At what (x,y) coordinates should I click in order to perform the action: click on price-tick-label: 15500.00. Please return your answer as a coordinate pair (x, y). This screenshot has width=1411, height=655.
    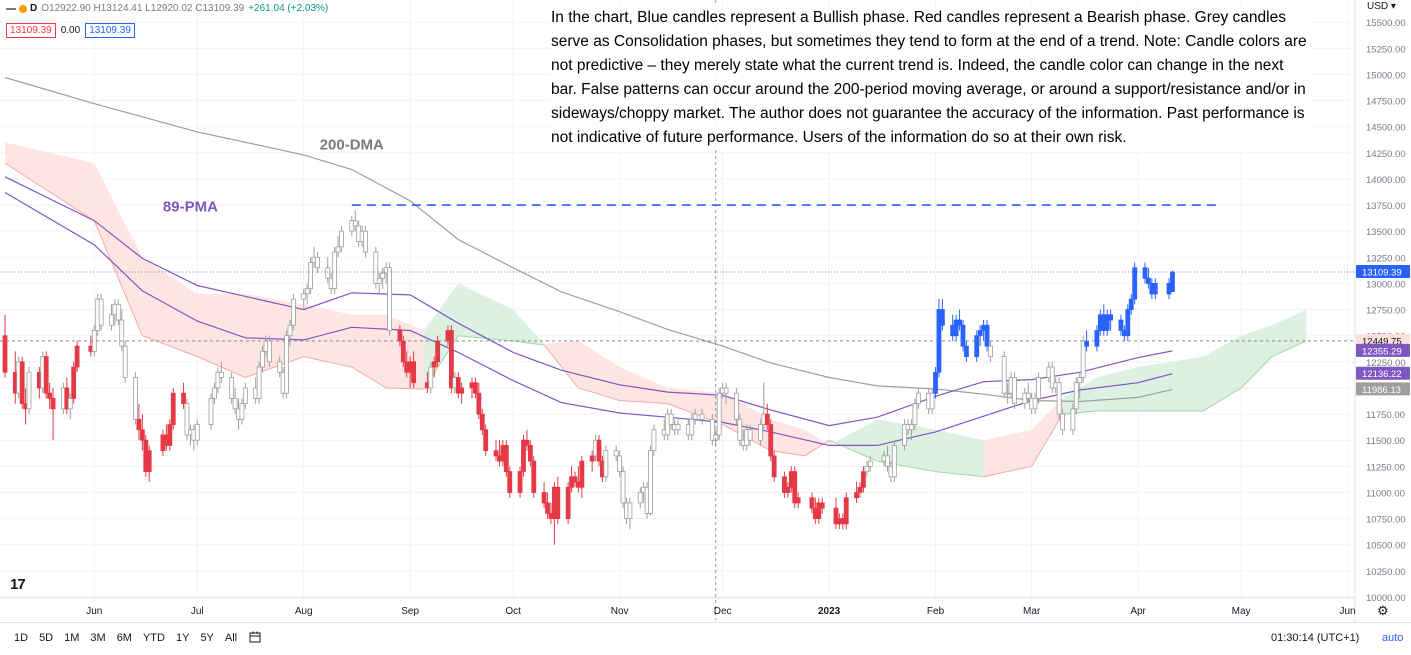
    Looking at the image, I should click on (1386, 23).